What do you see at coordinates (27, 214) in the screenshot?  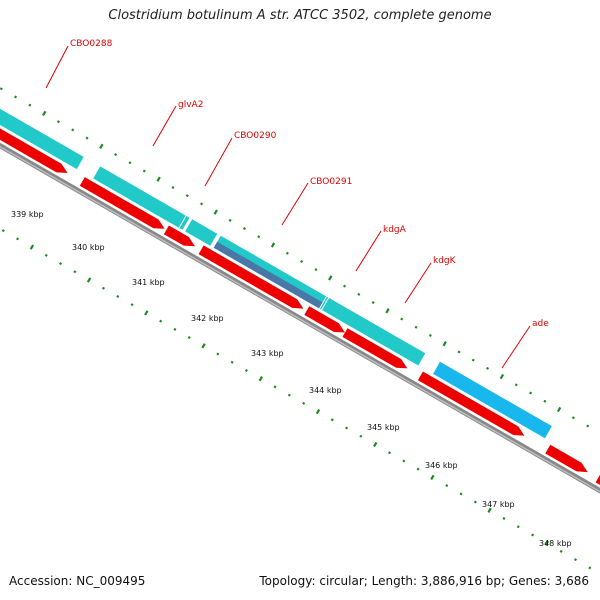 I see `scale-label: 339 kbp` at bounding box center [27, 214].